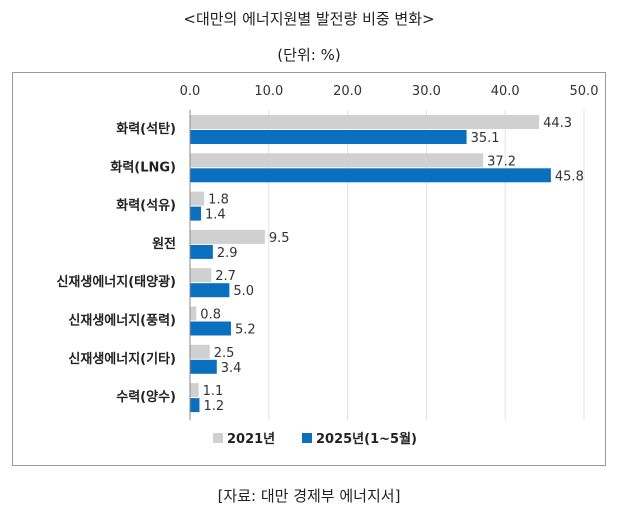 The width and height of the screenshot is (618, 514). Describe the element at coordinates (224, 353) in the screenshot. I see `value-label: 2.5` at that location.